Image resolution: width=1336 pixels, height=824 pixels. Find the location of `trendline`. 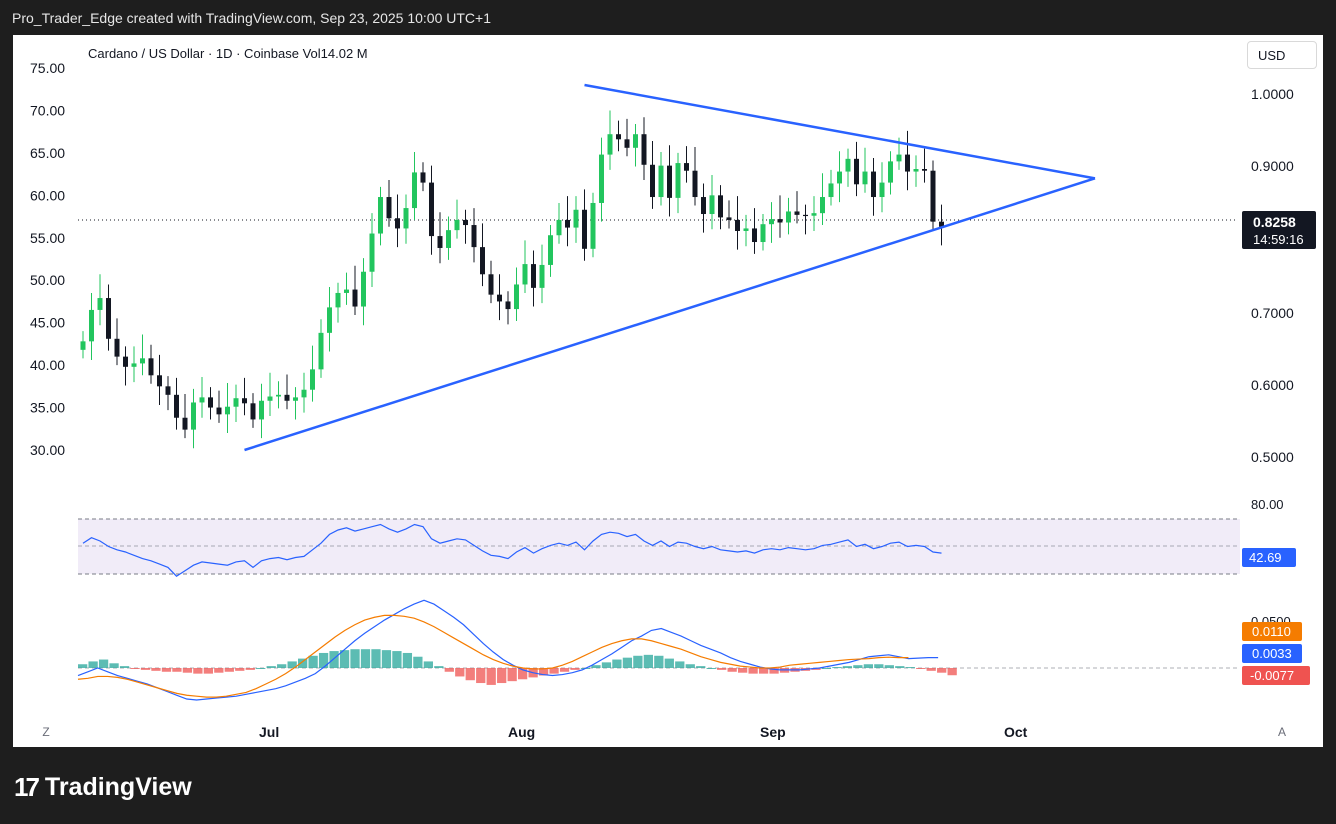

trendline is located at coordinates (840, 131).